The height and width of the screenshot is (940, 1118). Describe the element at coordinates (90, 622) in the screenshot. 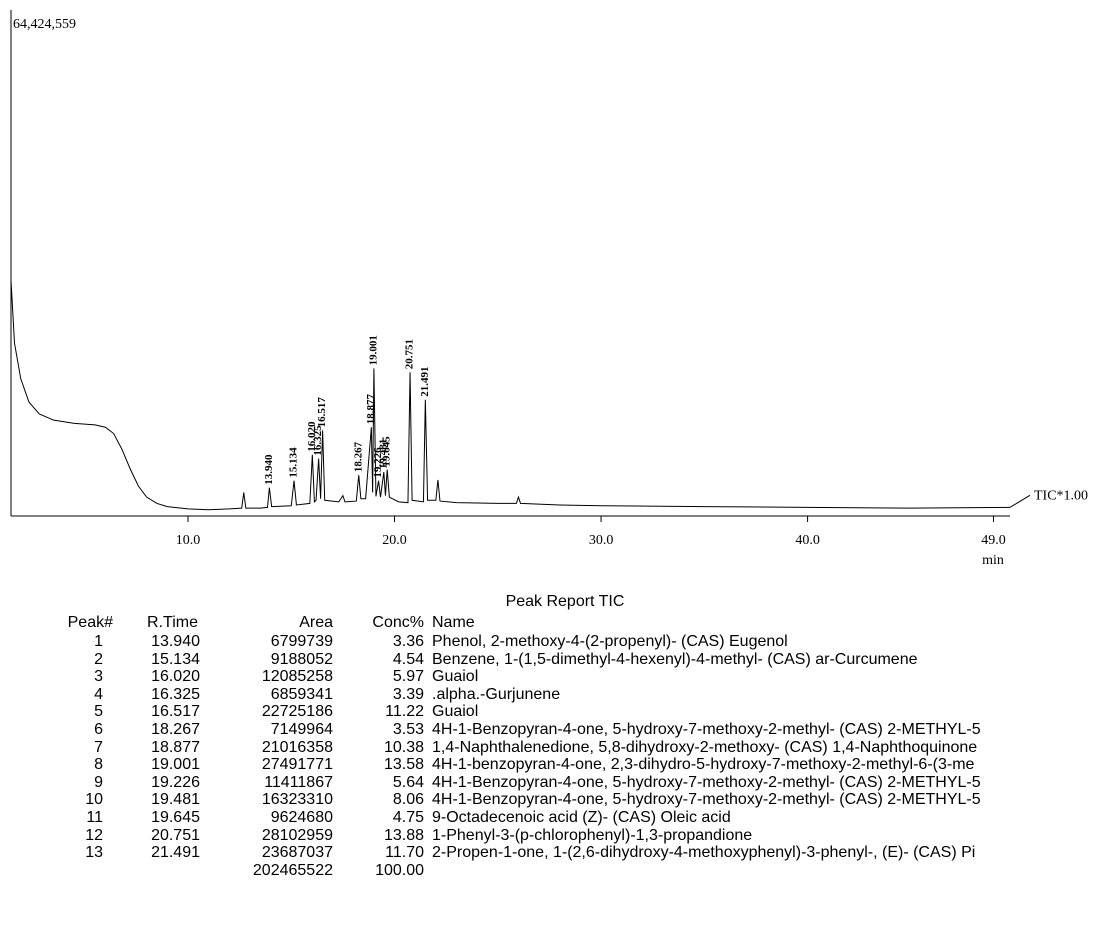

I see `column-header: Peak#` at that location.